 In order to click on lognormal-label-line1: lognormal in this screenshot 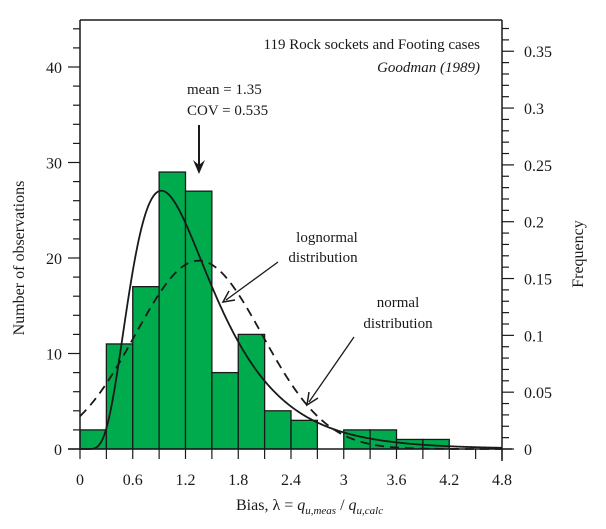, I will do `click(327, 238)`.